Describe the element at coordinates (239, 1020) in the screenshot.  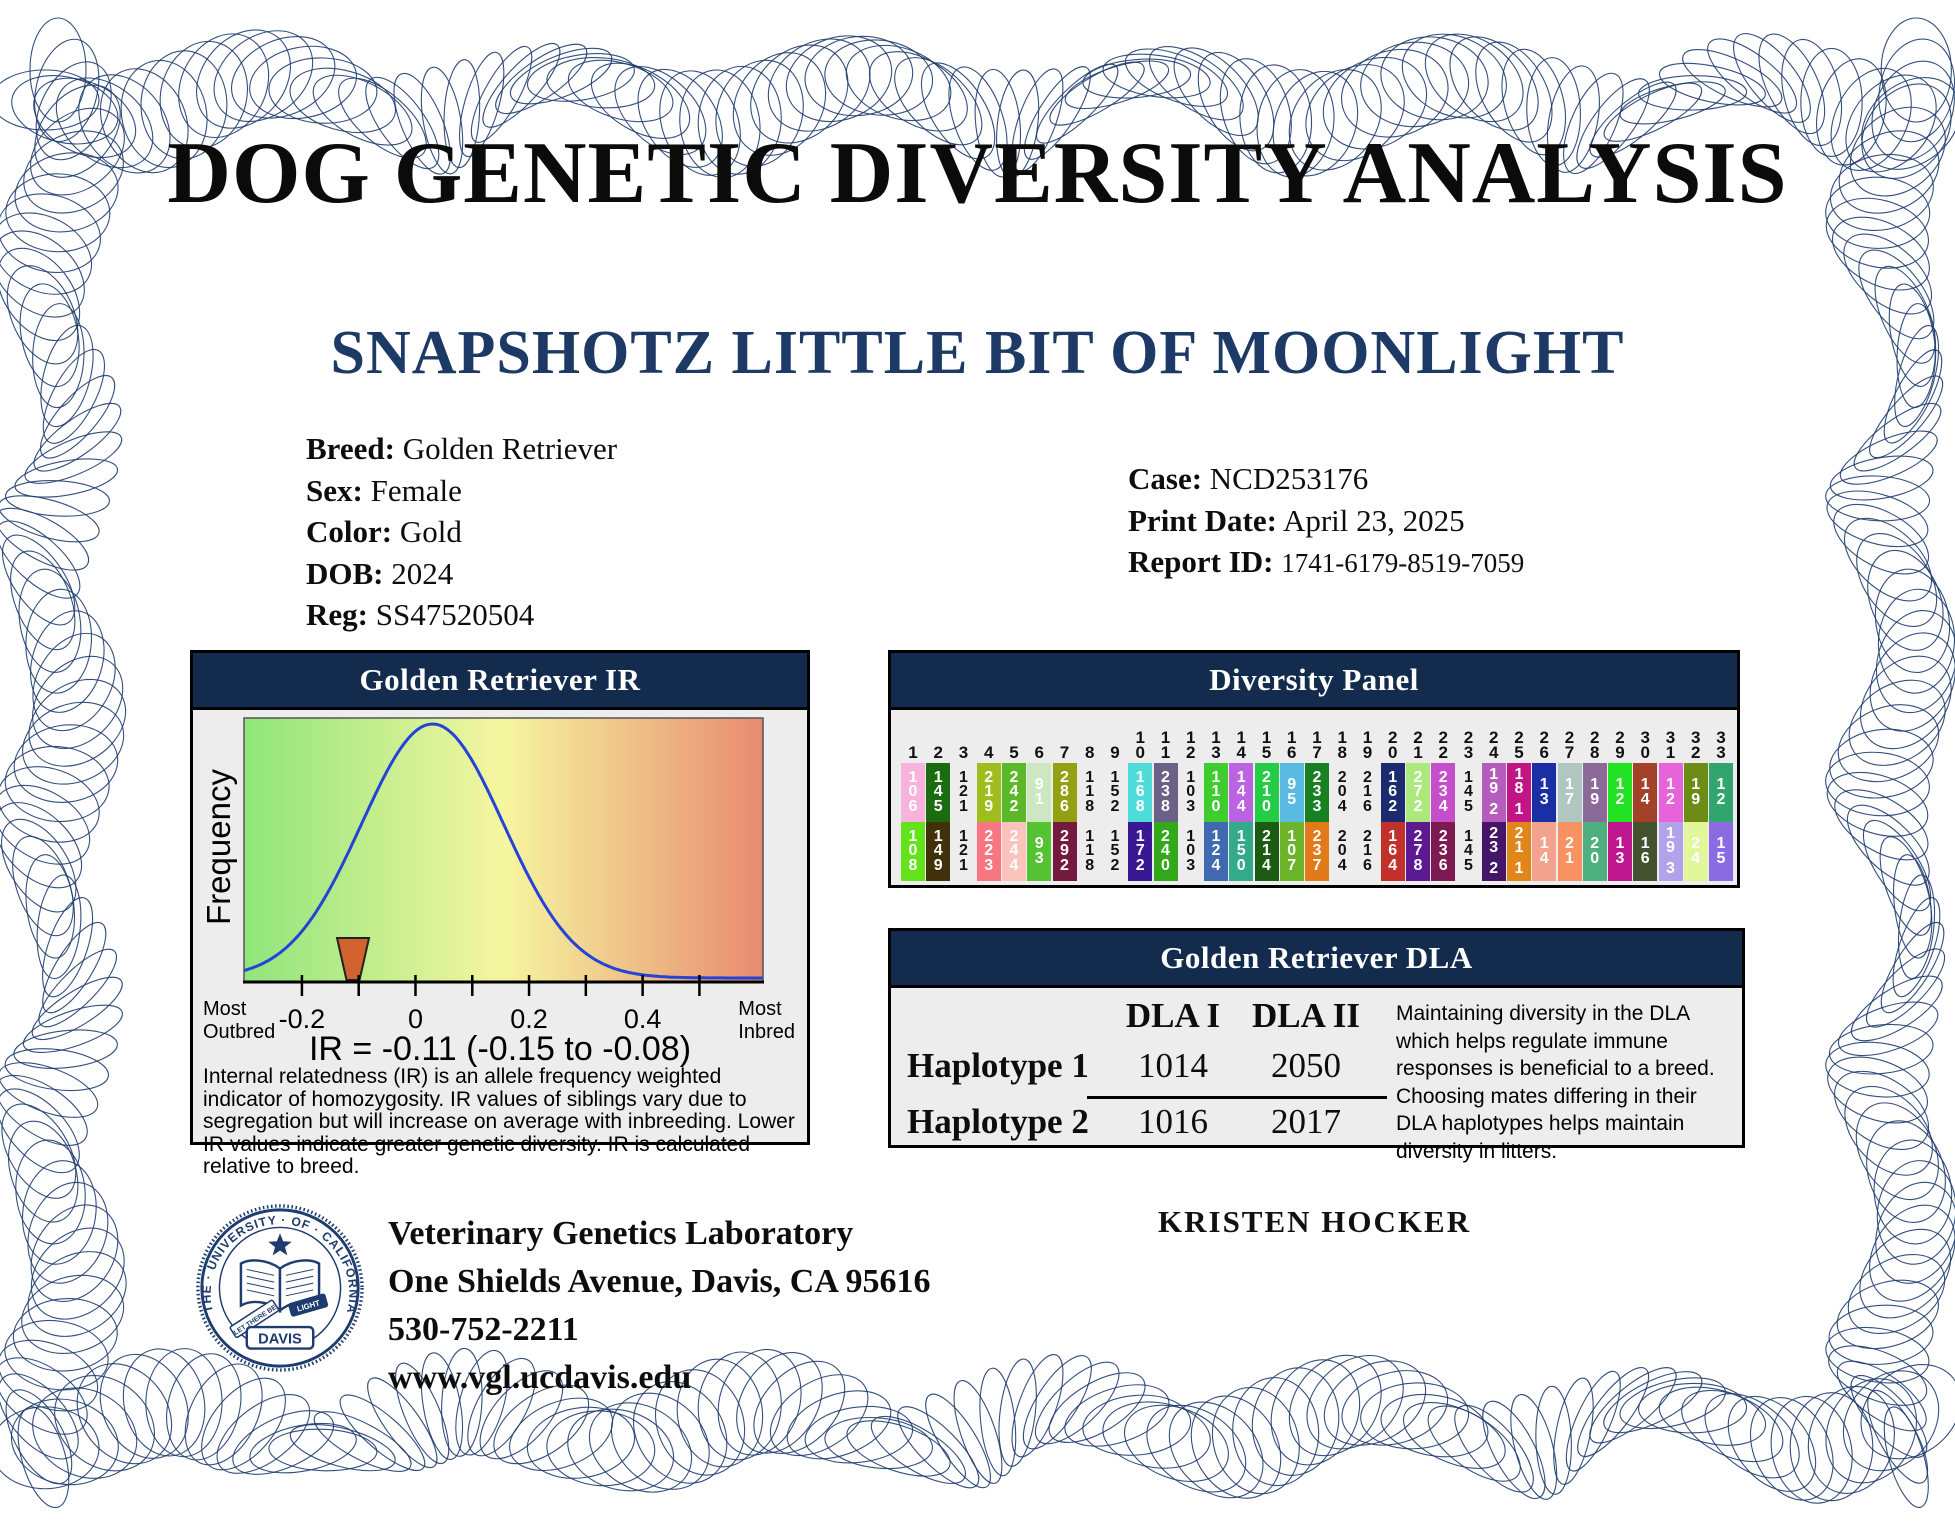
I see `most-outbred-caption: Most Outbred` at that location.